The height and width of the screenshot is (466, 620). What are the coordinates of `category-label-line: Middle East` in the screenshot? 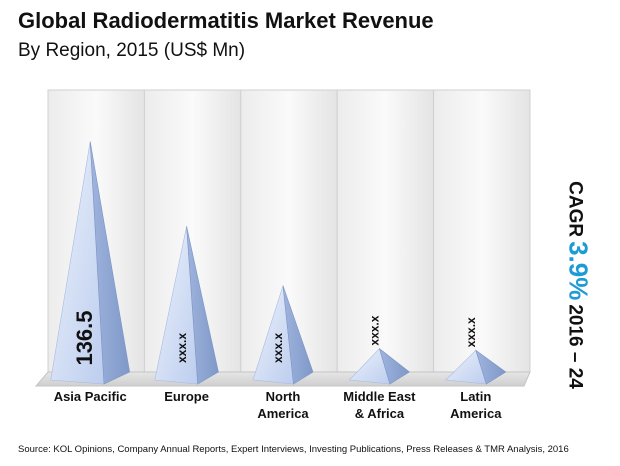 It's located at (379, 396).